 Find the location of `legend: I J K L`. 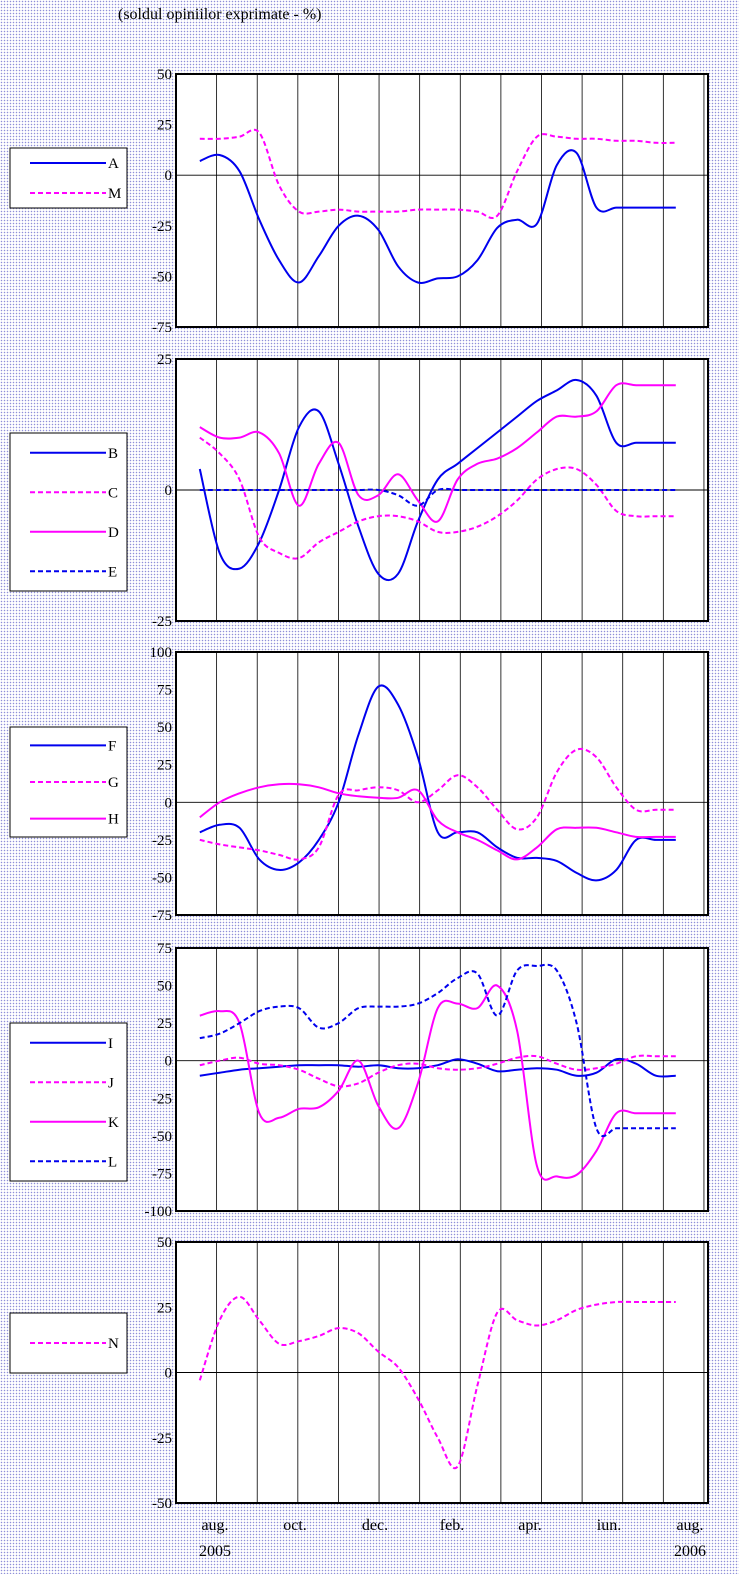

legend: I J K L is located at coordinates (68, 1102).